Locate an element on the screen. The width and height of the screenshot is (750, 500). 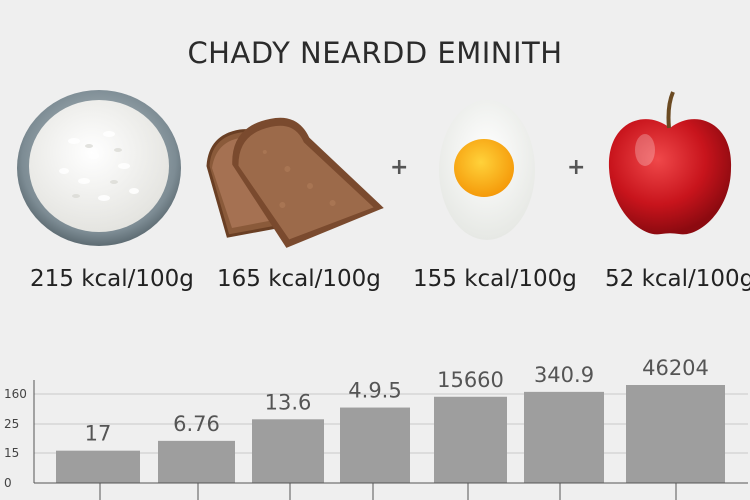
bread-slices-image is located at coordinates (295, 182).